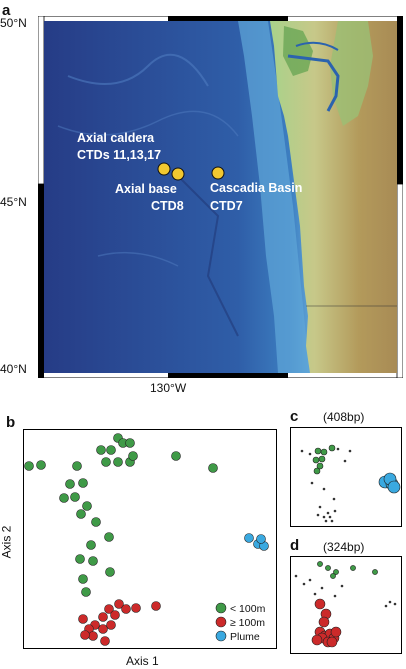 This screenshot has width=406, height=669. I want to click on lat-tick-50n: 50°N, so click(13, 23).